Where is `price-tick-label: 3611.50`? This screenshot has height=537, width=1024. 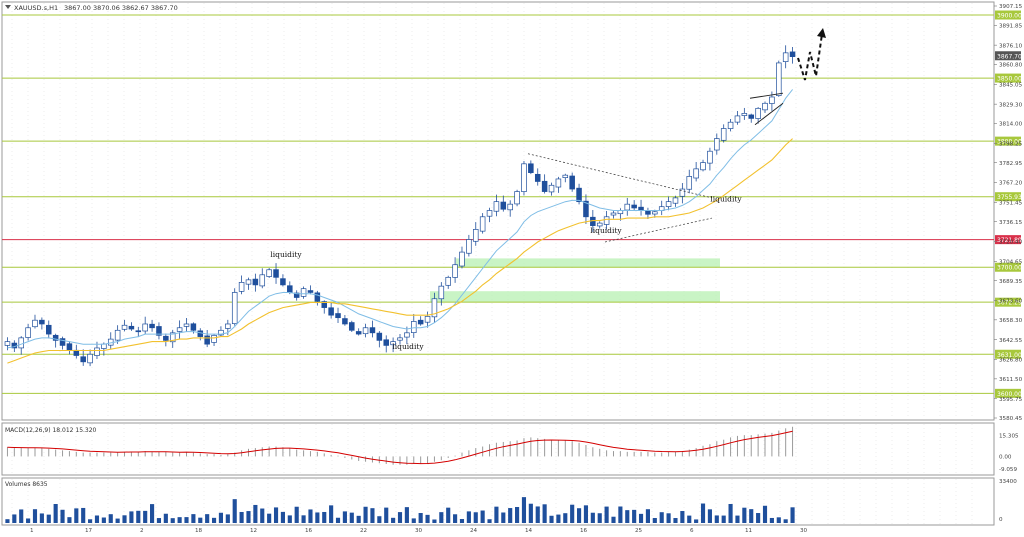
price-tick-label: 3611.50 is located at coordinates (1011, 380).